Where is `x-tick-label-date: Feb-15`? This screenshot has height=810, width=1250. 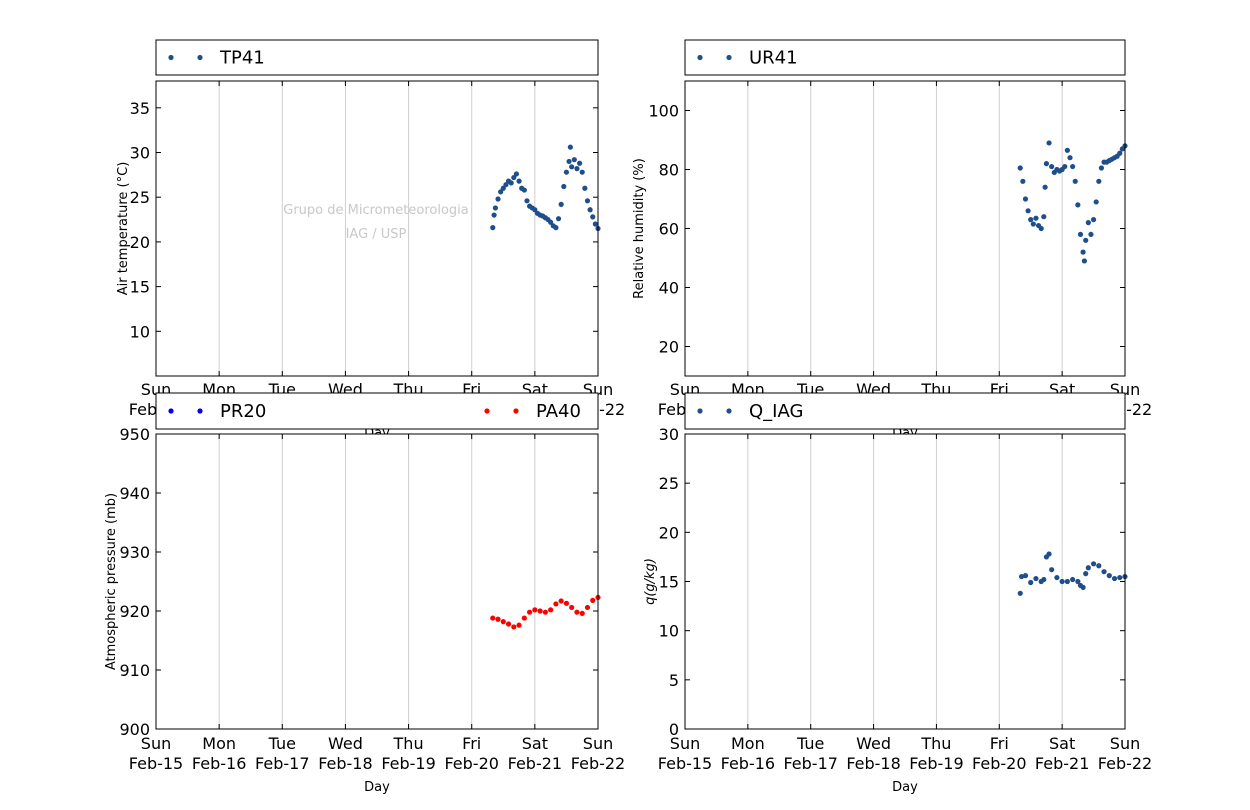 x-tick-label-date: Feb-15 is located at coordinates (156, 763).